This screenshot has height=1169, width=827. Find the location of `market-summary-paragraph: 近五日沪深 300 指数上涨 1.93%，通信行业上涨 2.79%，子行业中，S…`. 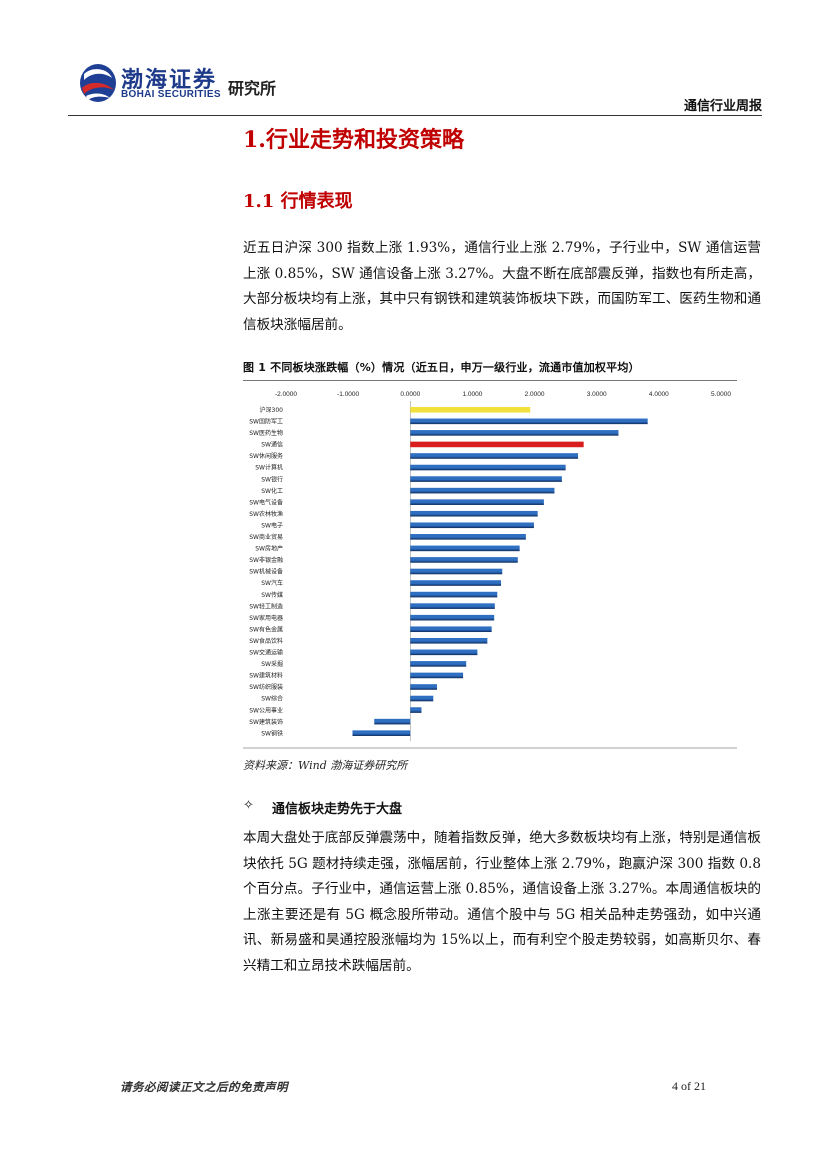

market-summary-paragraph: 近五日沪深 300 指数上涨 1.93%，通信行业上涨 2.79%，子行业中，S… is located at coordinates (502, 286).